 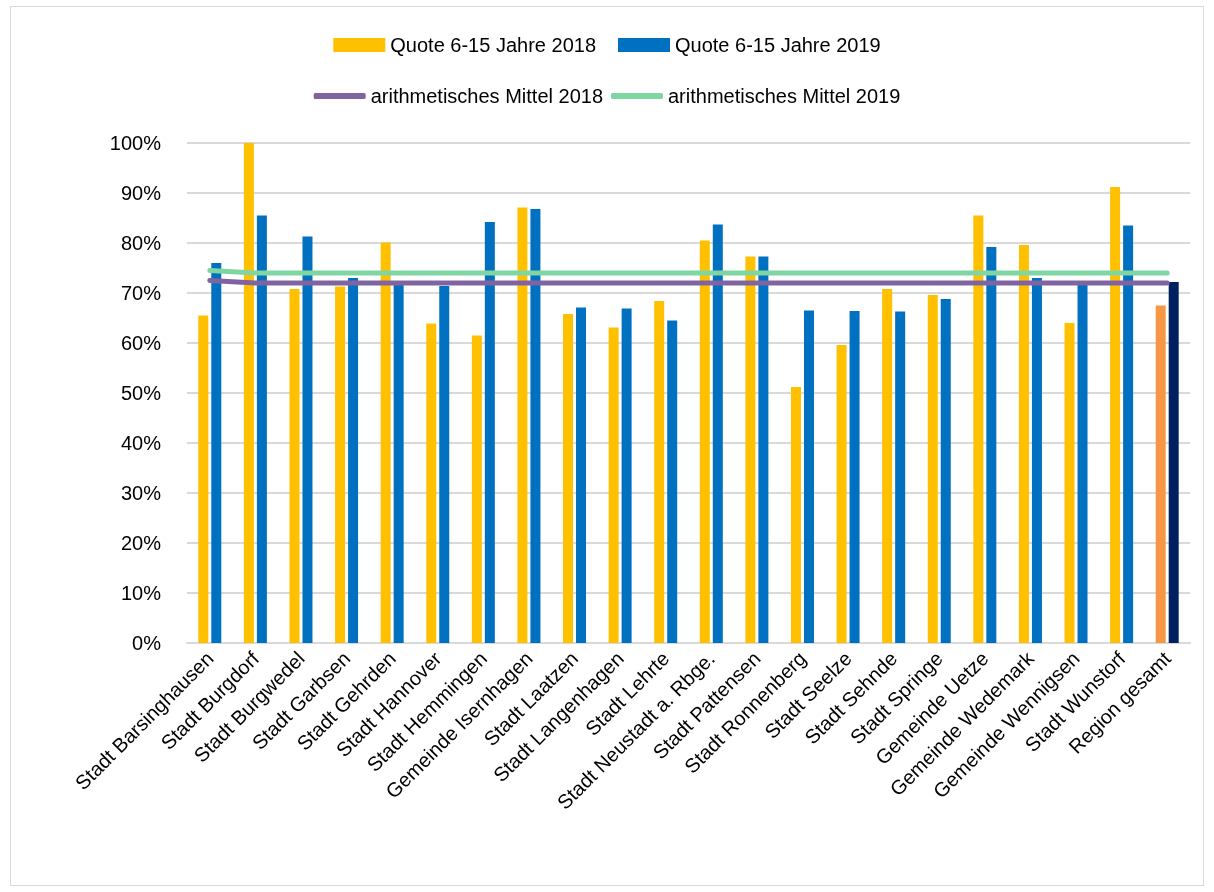 I want to click on y-tick-label: 20%, so click(x=141, y=543).